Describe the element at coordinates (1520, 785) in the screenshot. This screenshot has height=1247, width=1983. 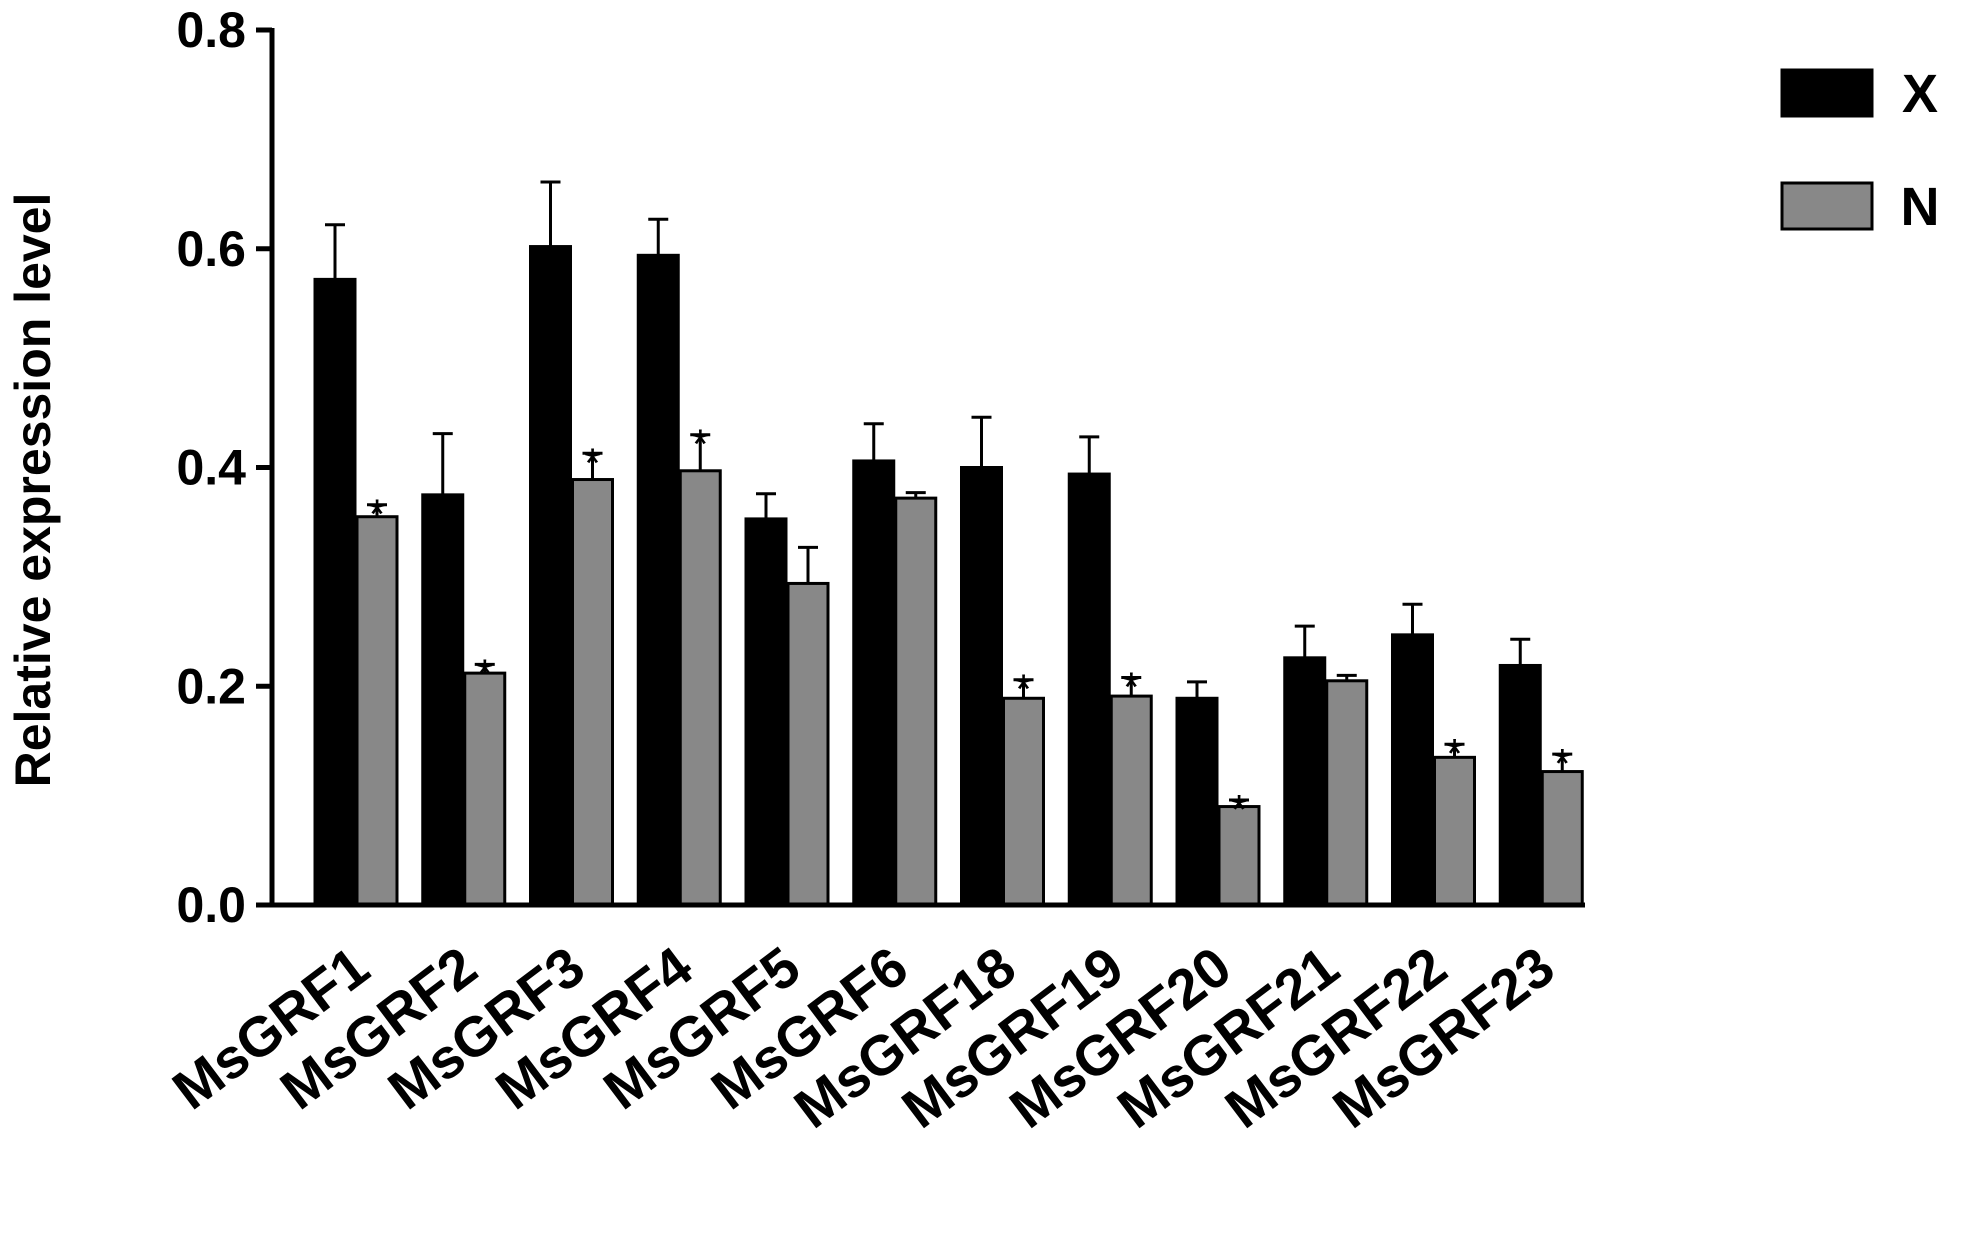
I see `bar-X-MsGRF23` at that location.